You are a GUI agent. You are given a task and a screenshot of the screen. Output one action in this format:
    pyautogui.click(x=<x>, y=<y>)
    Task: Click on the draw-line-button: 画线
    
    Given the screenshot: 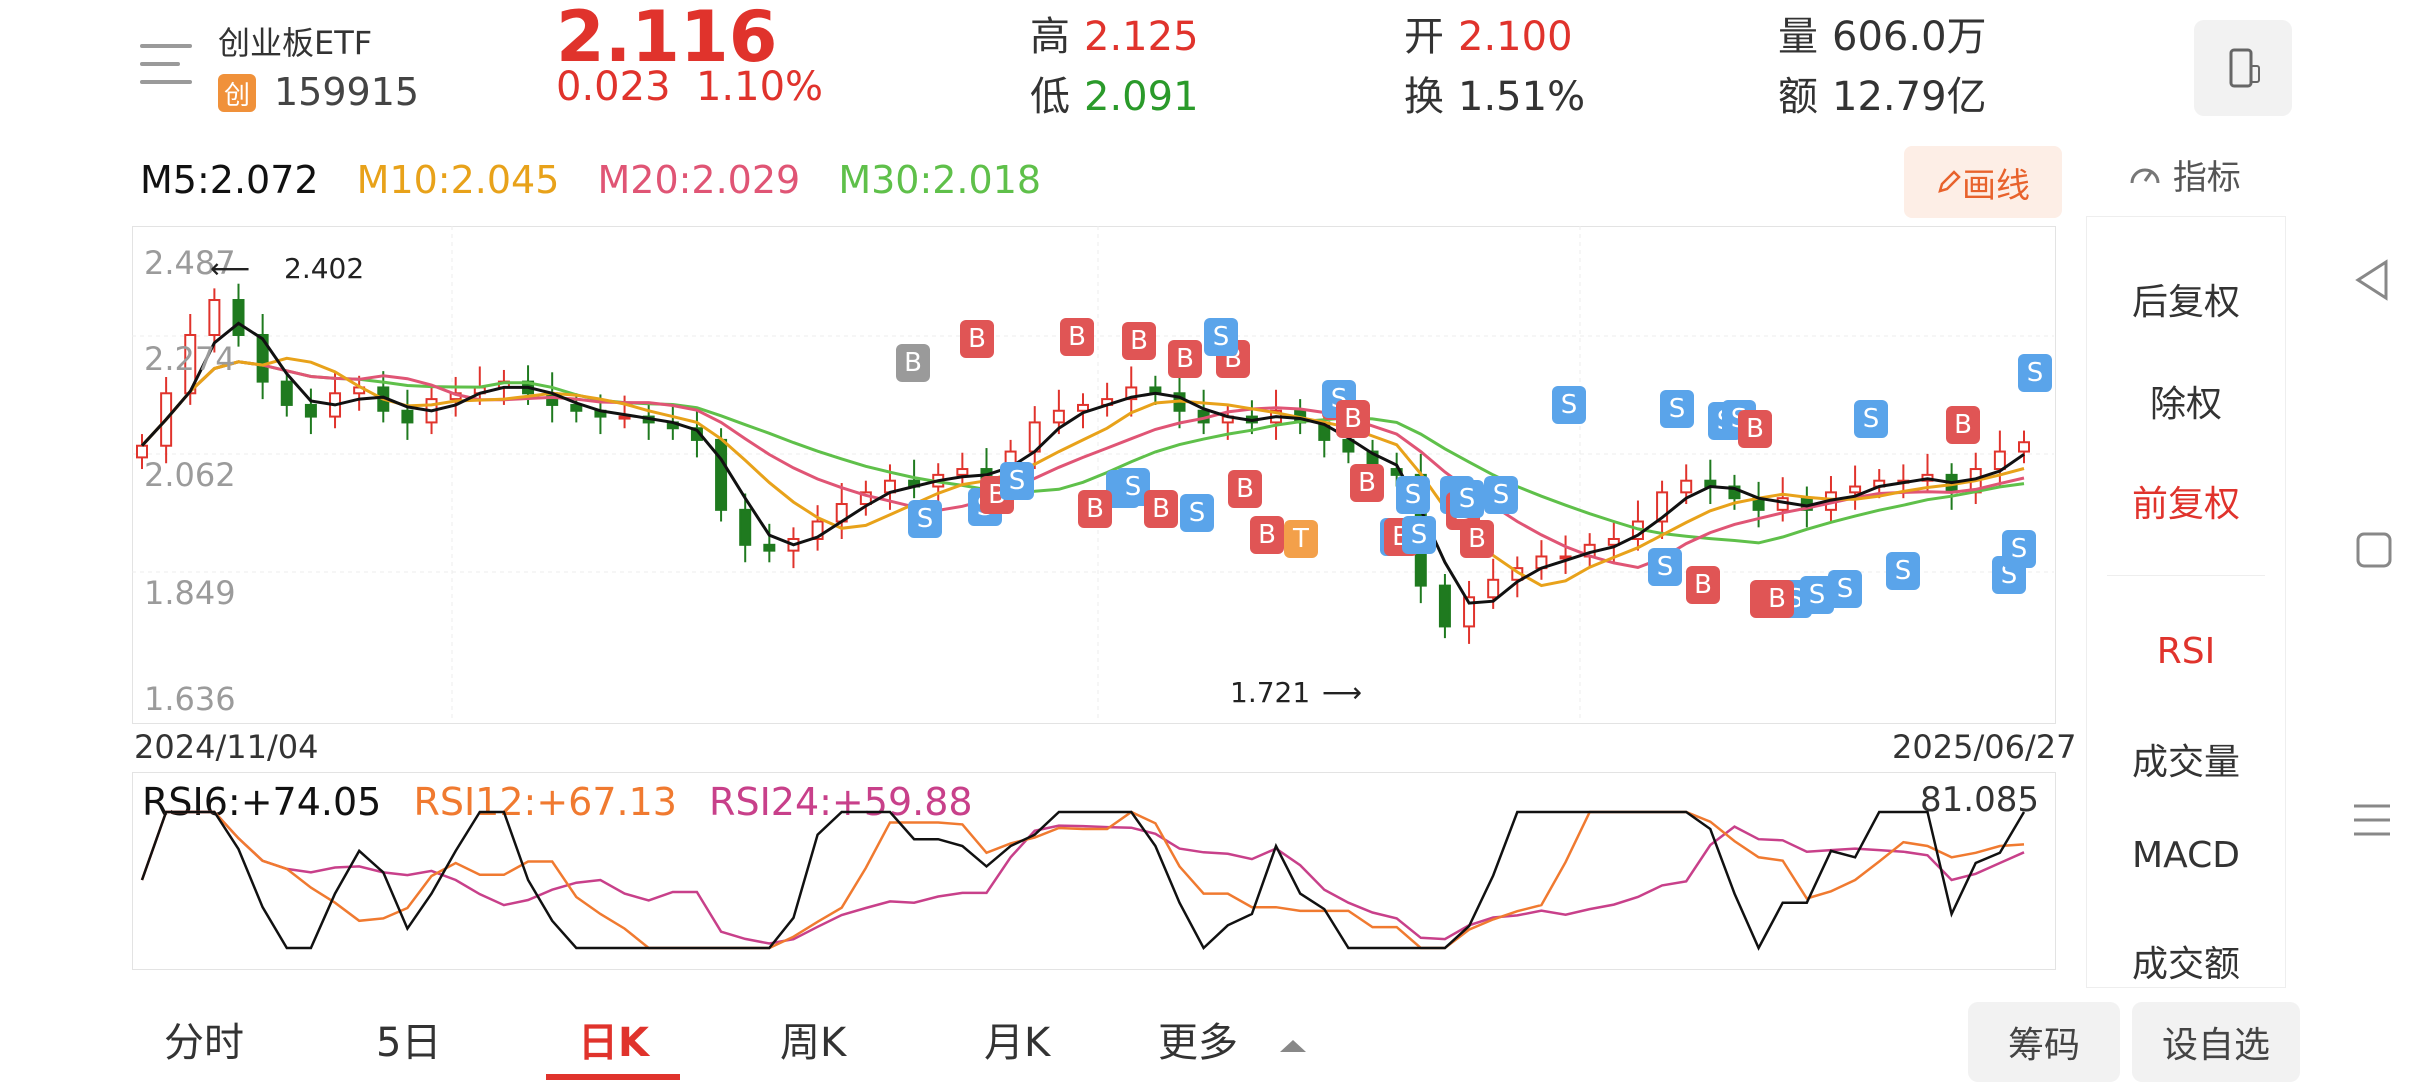 What is the action you would take?
    pyautogui.click(x=1983, y=182)
    